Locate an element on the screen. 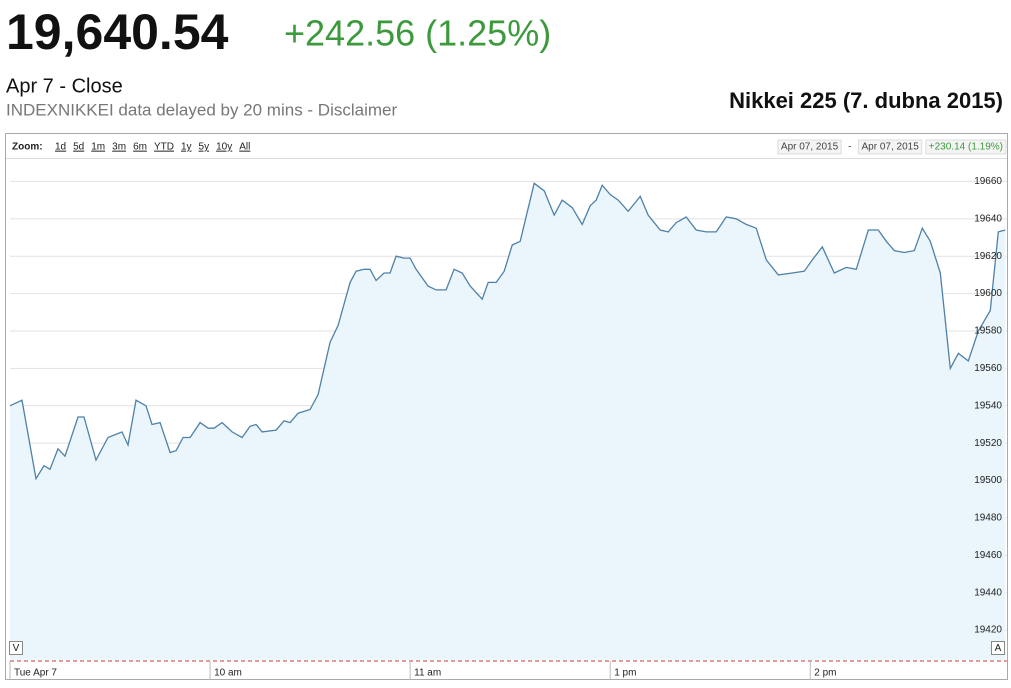 The width and height of the screenshot is (1011, 688). zoom-option: 1y is located at coordinates (186, 147).